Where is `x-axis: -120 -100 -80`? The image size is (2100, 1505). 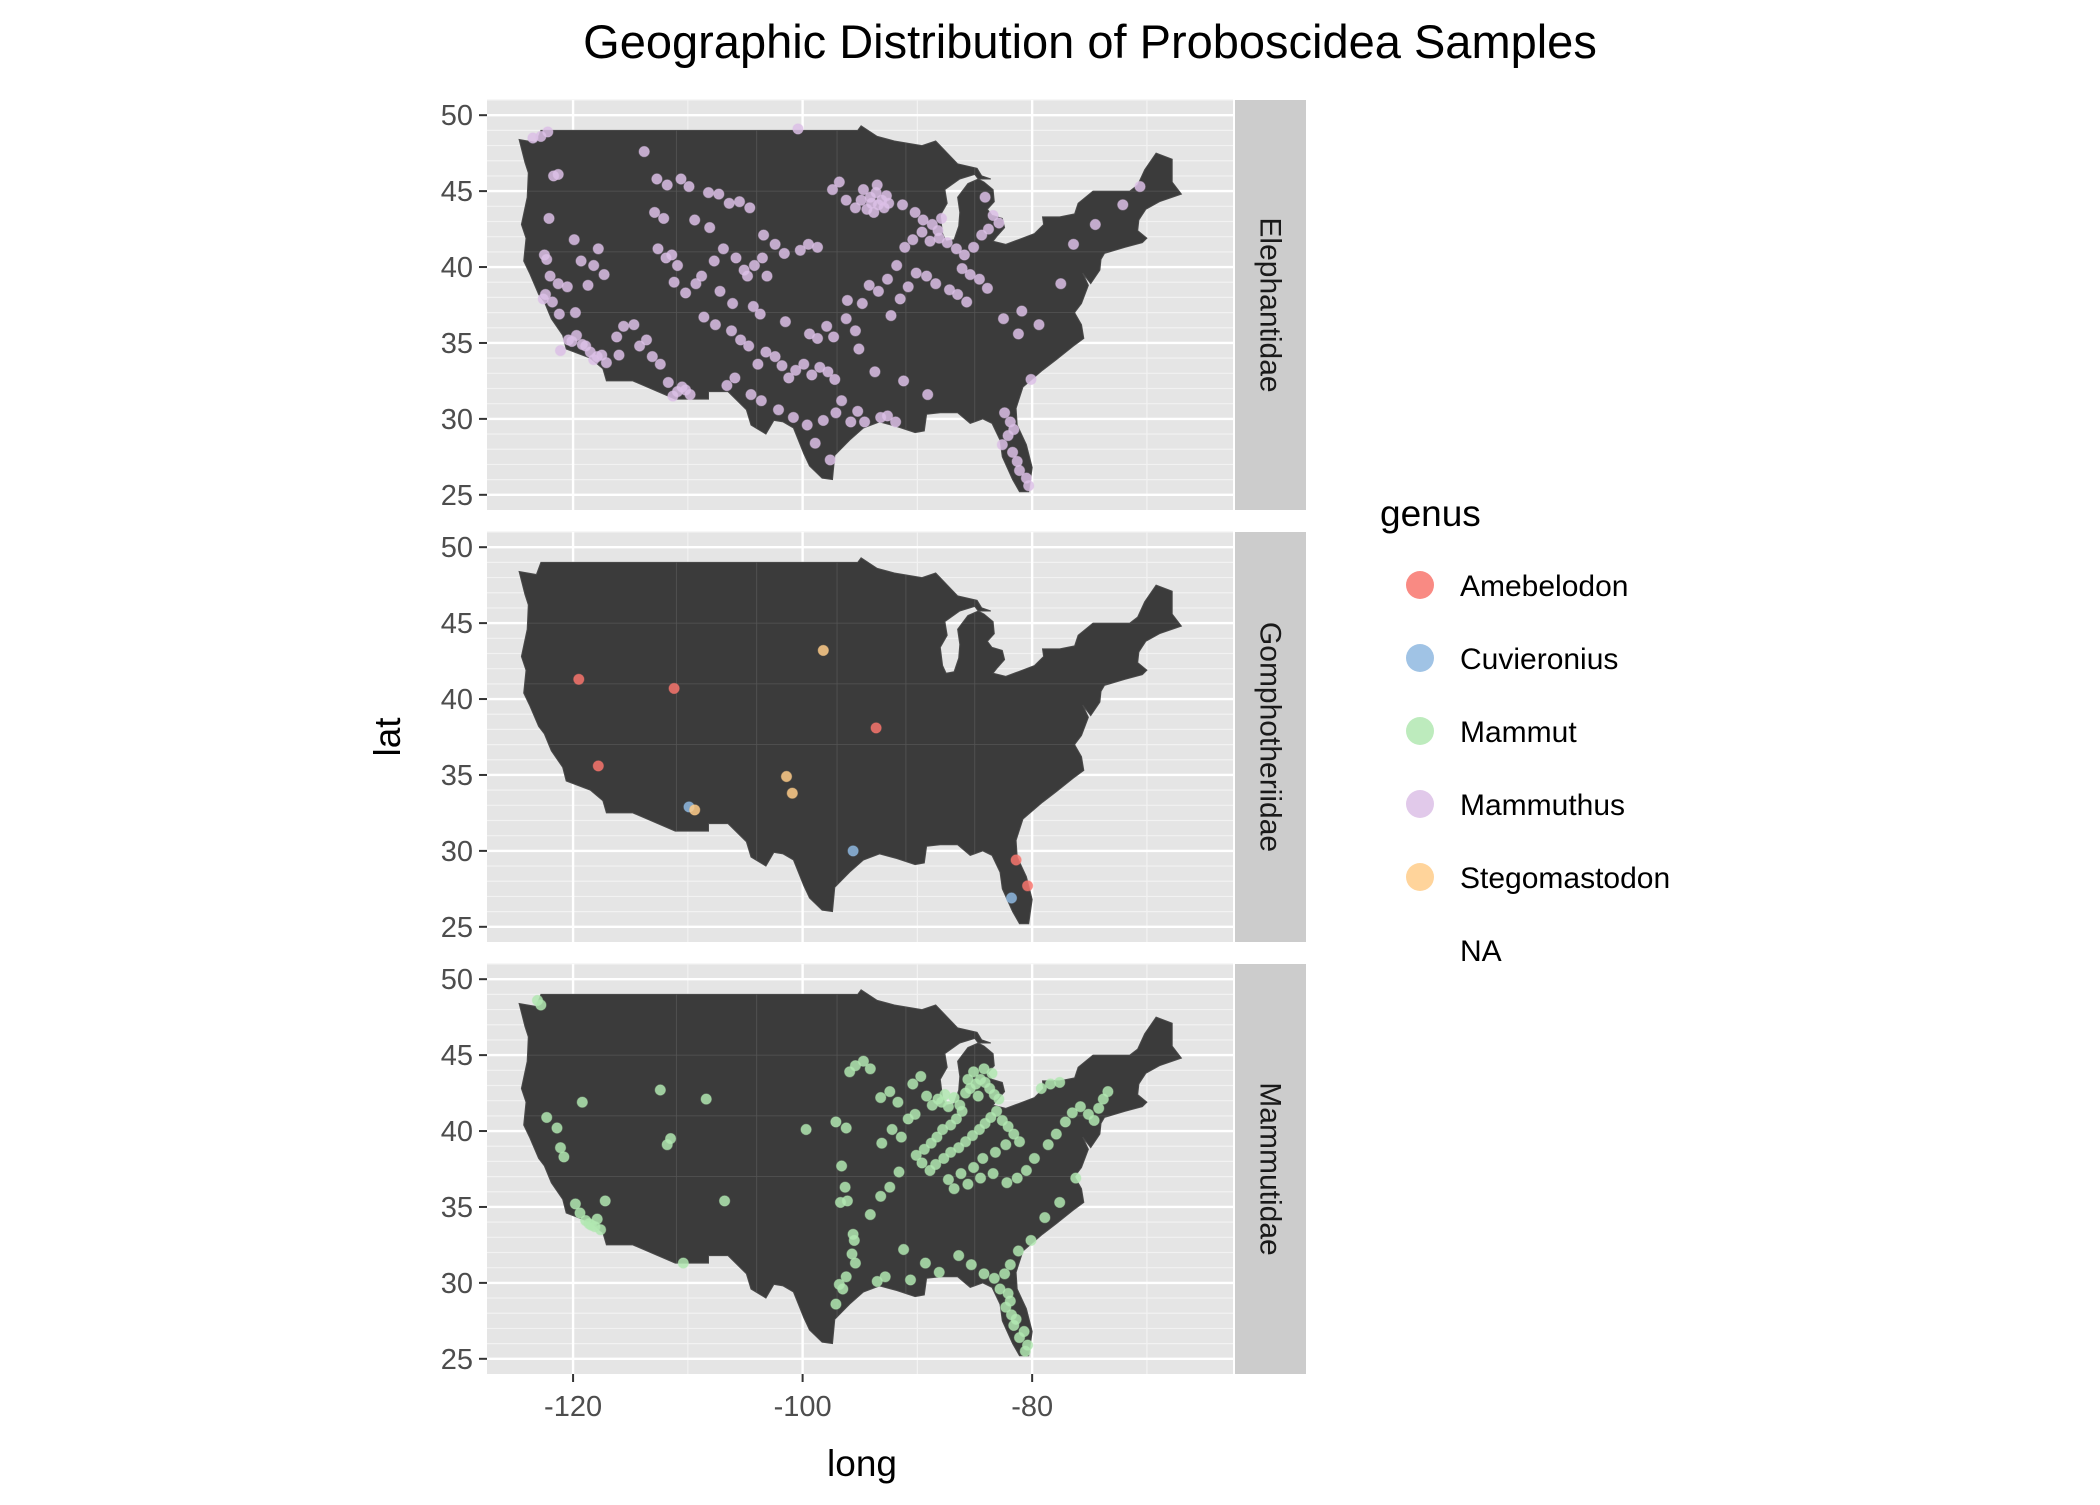
x-axis: -120 -100 -80 is located at coordinates (798, 1398).